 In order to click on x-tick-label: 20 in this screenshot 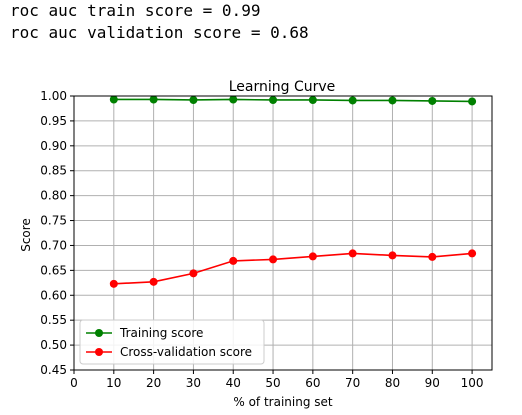, I will do `click(153, 383)`.